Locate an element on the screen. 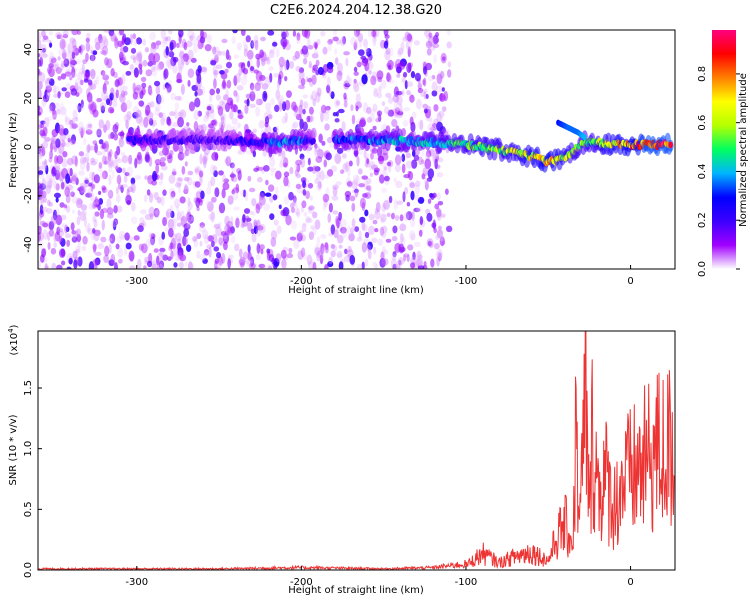 The height and width of the screenshot is (604, 750). snr-y-label: SNR (10 * v/v) is located at coordinates (13, 449).